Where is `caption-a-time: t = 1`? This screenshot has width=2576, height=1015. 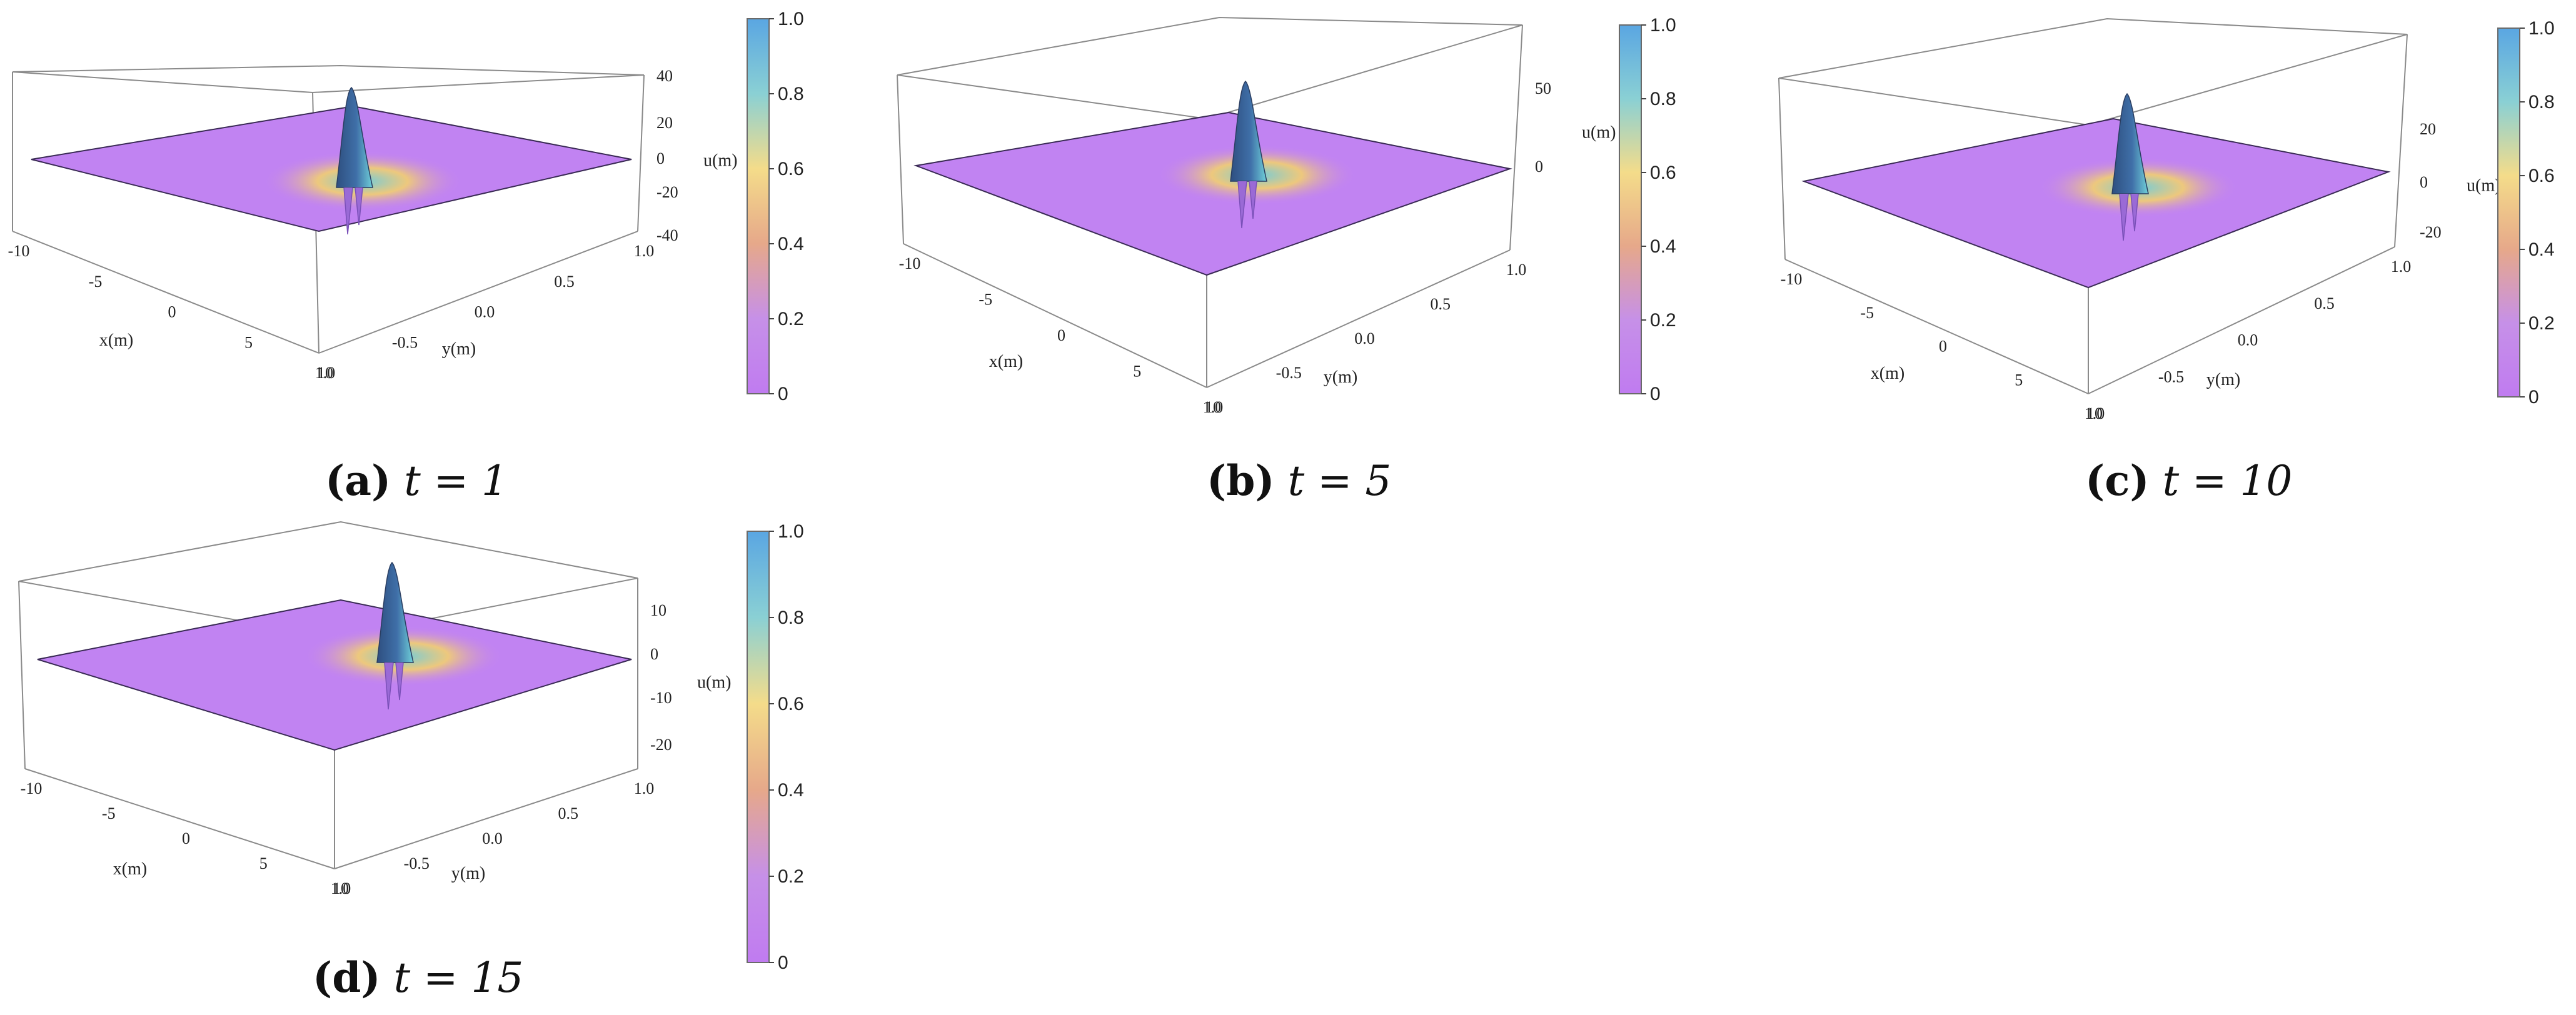 caption-a-time: t = 1 is located at coordinates (456, 481).